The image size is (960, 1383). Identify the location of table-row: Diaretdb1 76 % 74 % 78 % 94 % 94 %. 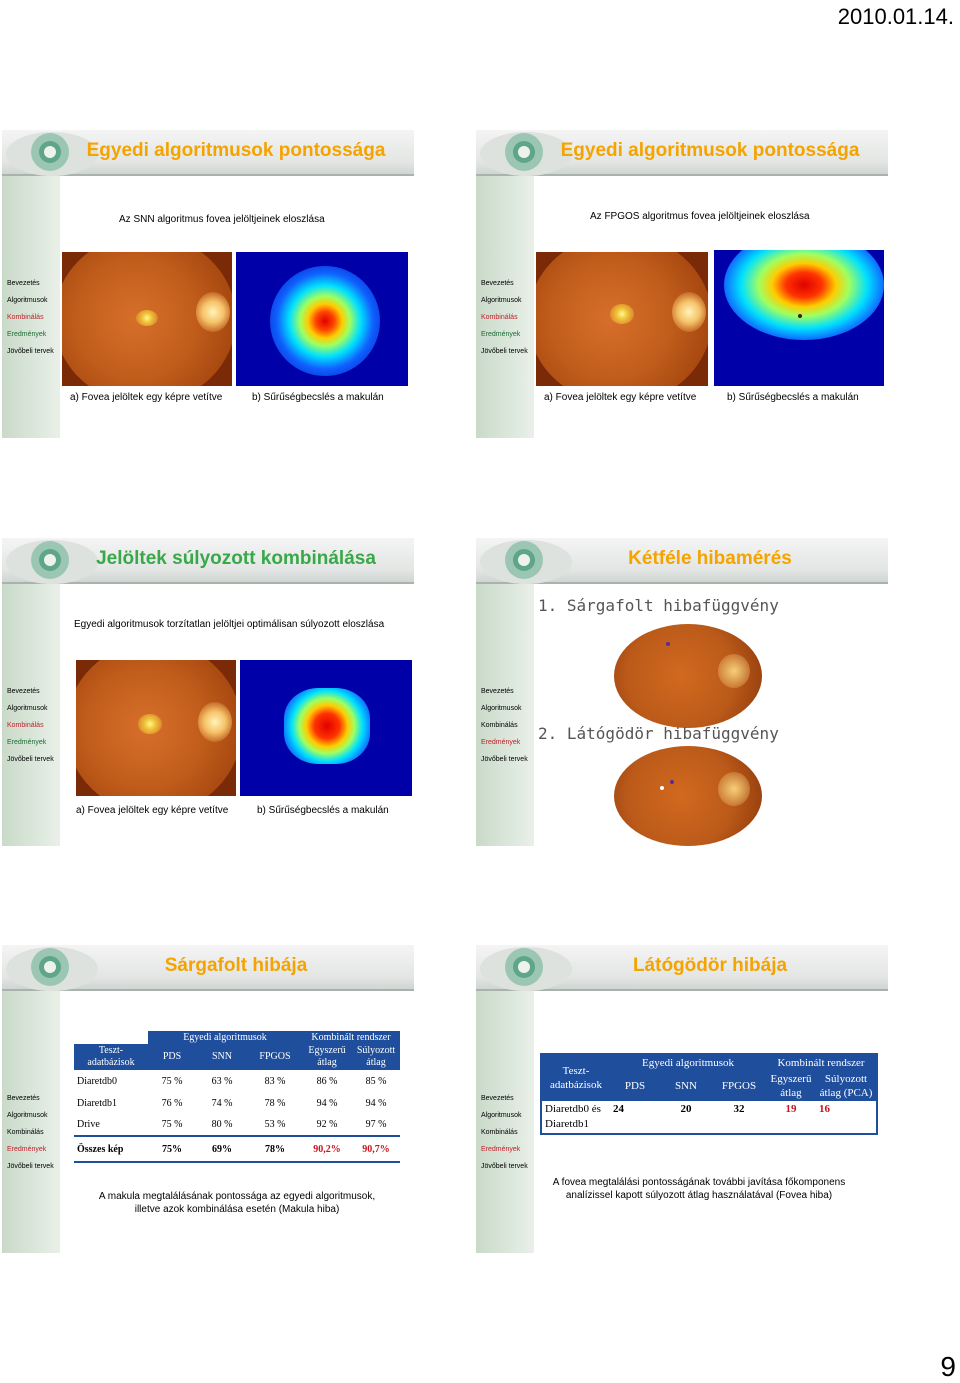
(237, 1103).